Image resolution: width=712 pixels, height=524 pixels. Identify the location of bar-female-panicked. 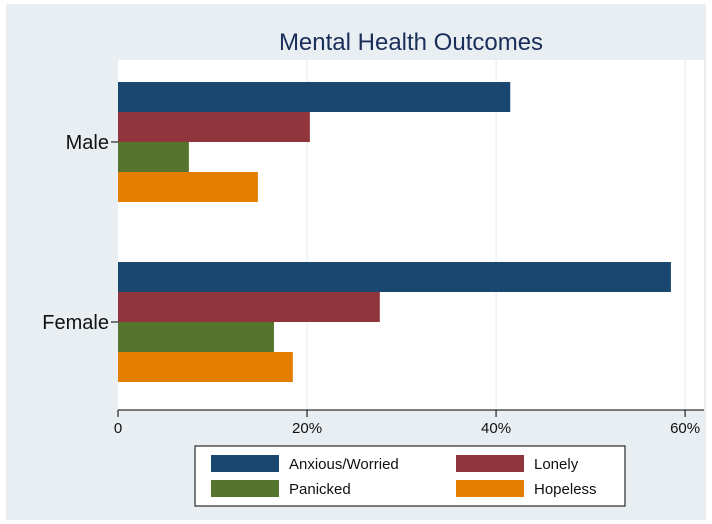
(196, 337).